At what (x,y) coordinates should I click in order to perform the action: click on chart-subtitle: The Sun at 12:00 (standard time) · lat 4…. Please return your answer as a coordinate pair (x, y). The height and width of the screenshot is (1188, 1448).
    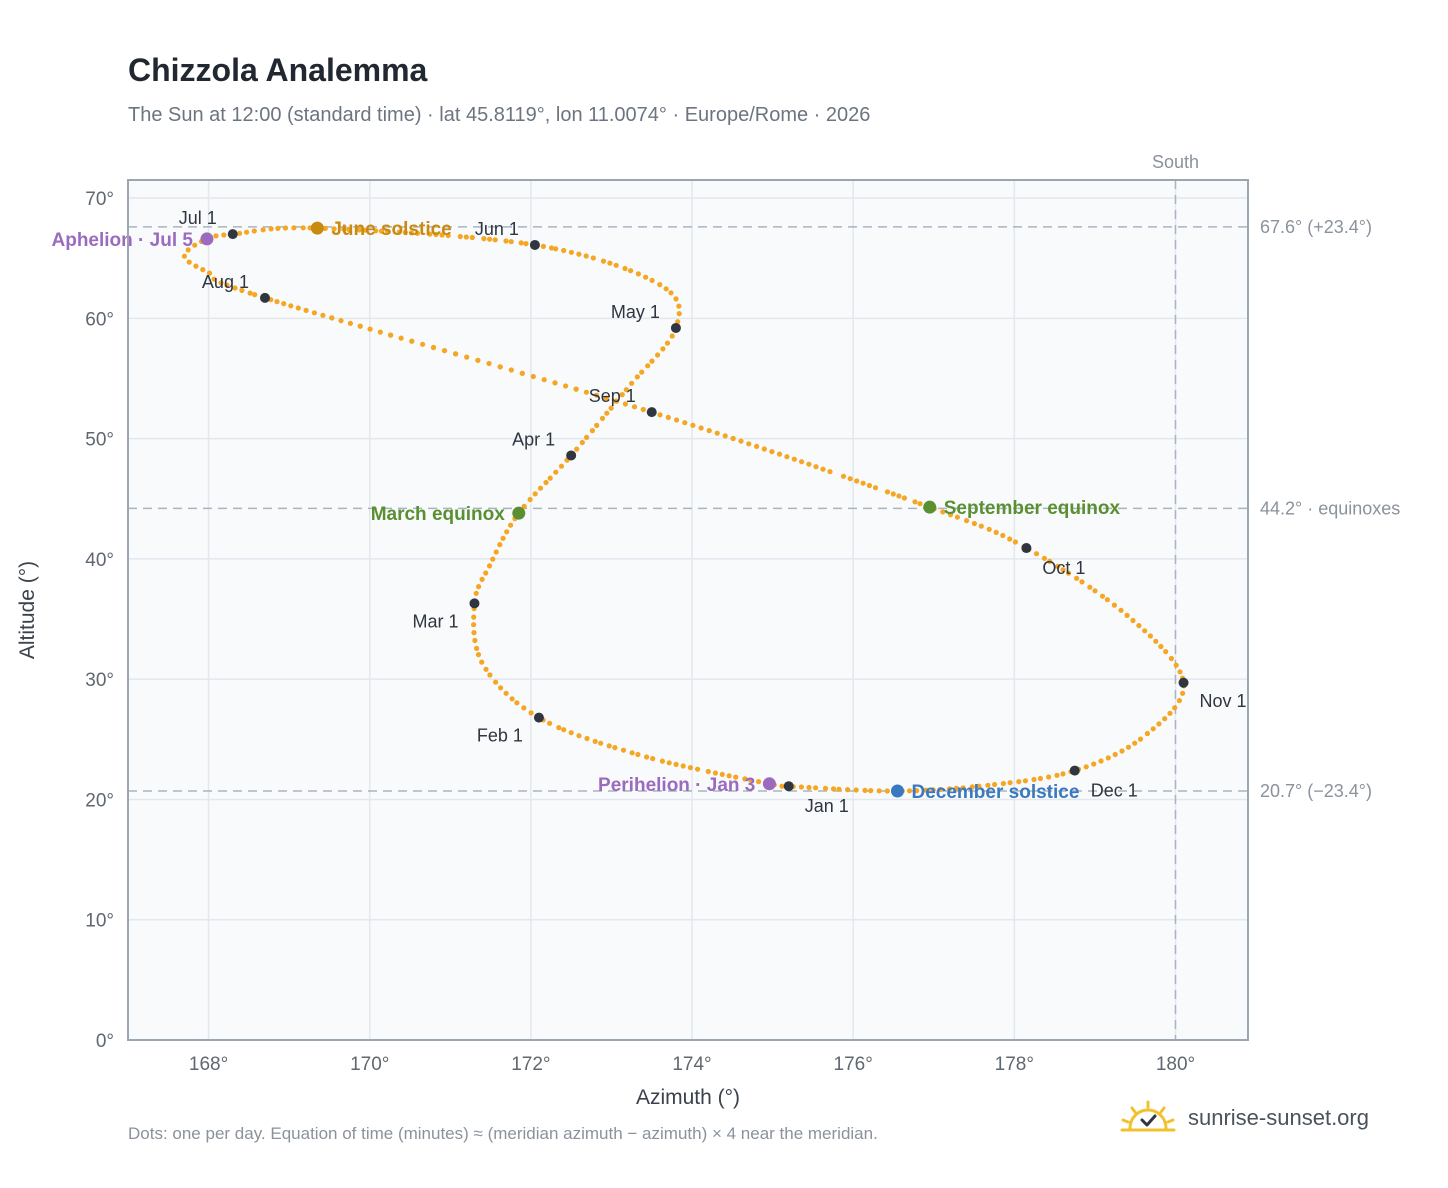
    Looking at the image, I should click on (499, 115).